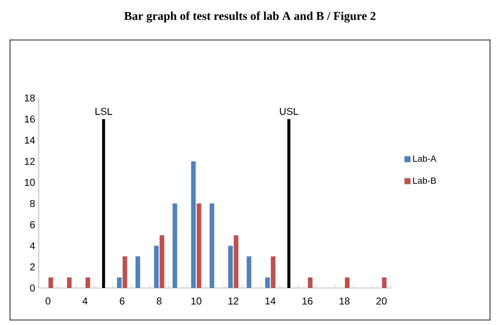 This screenshot has width=500, height=325. What do you see at coordinates (424, 180) in the screenshot?
I see `legend-label: Lab-B` at bounding box center [424, 180].